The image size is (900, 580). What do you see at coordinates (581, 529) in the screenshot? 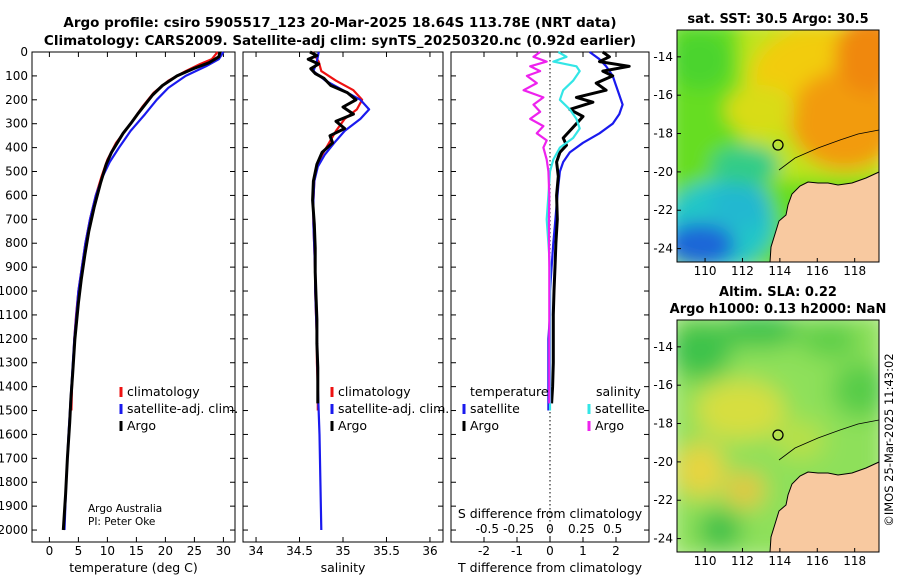
I see `salinity-difference-tick-label: 0.25` at bounding box center [581, 529].